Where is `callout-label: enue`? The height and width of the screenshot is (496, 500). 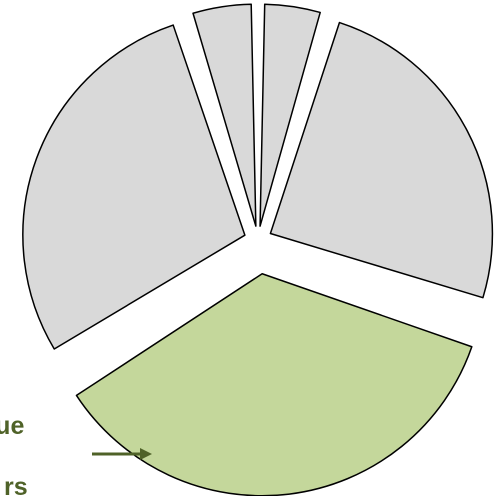
callout-label: enue is located at coordinates (12, 426).